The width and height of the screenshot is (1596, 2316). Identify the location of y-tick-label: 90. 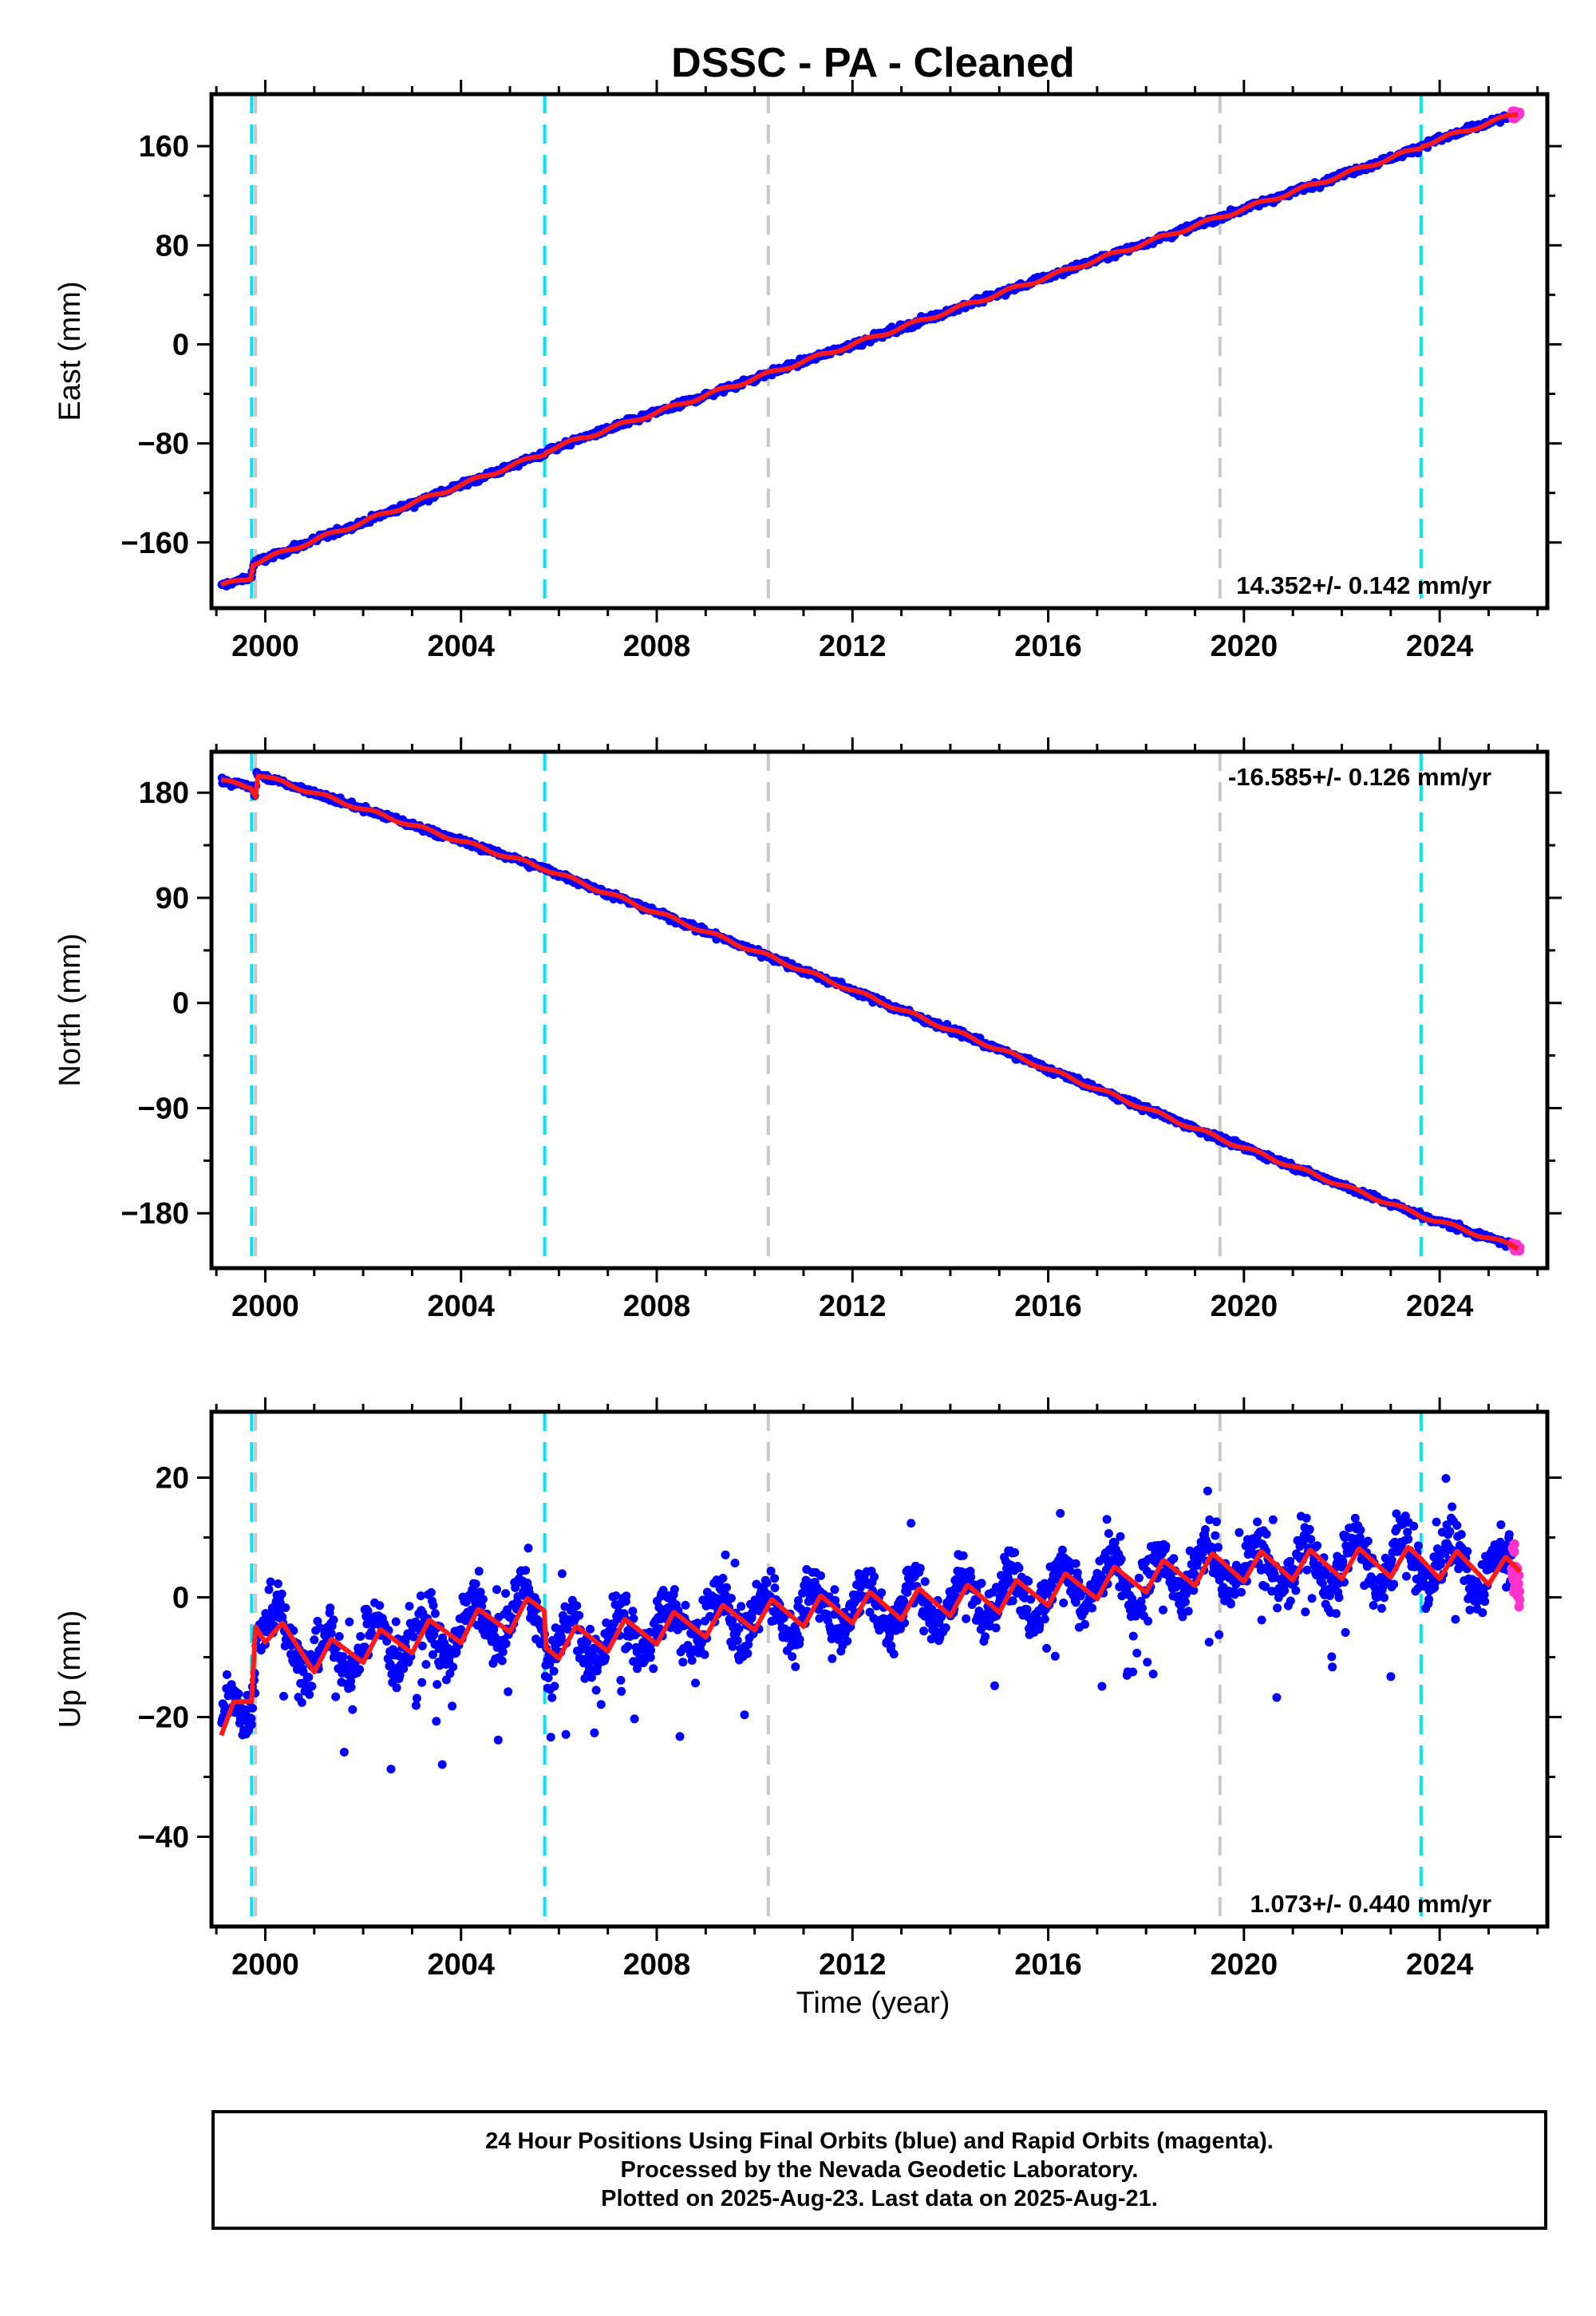
(172, 898).